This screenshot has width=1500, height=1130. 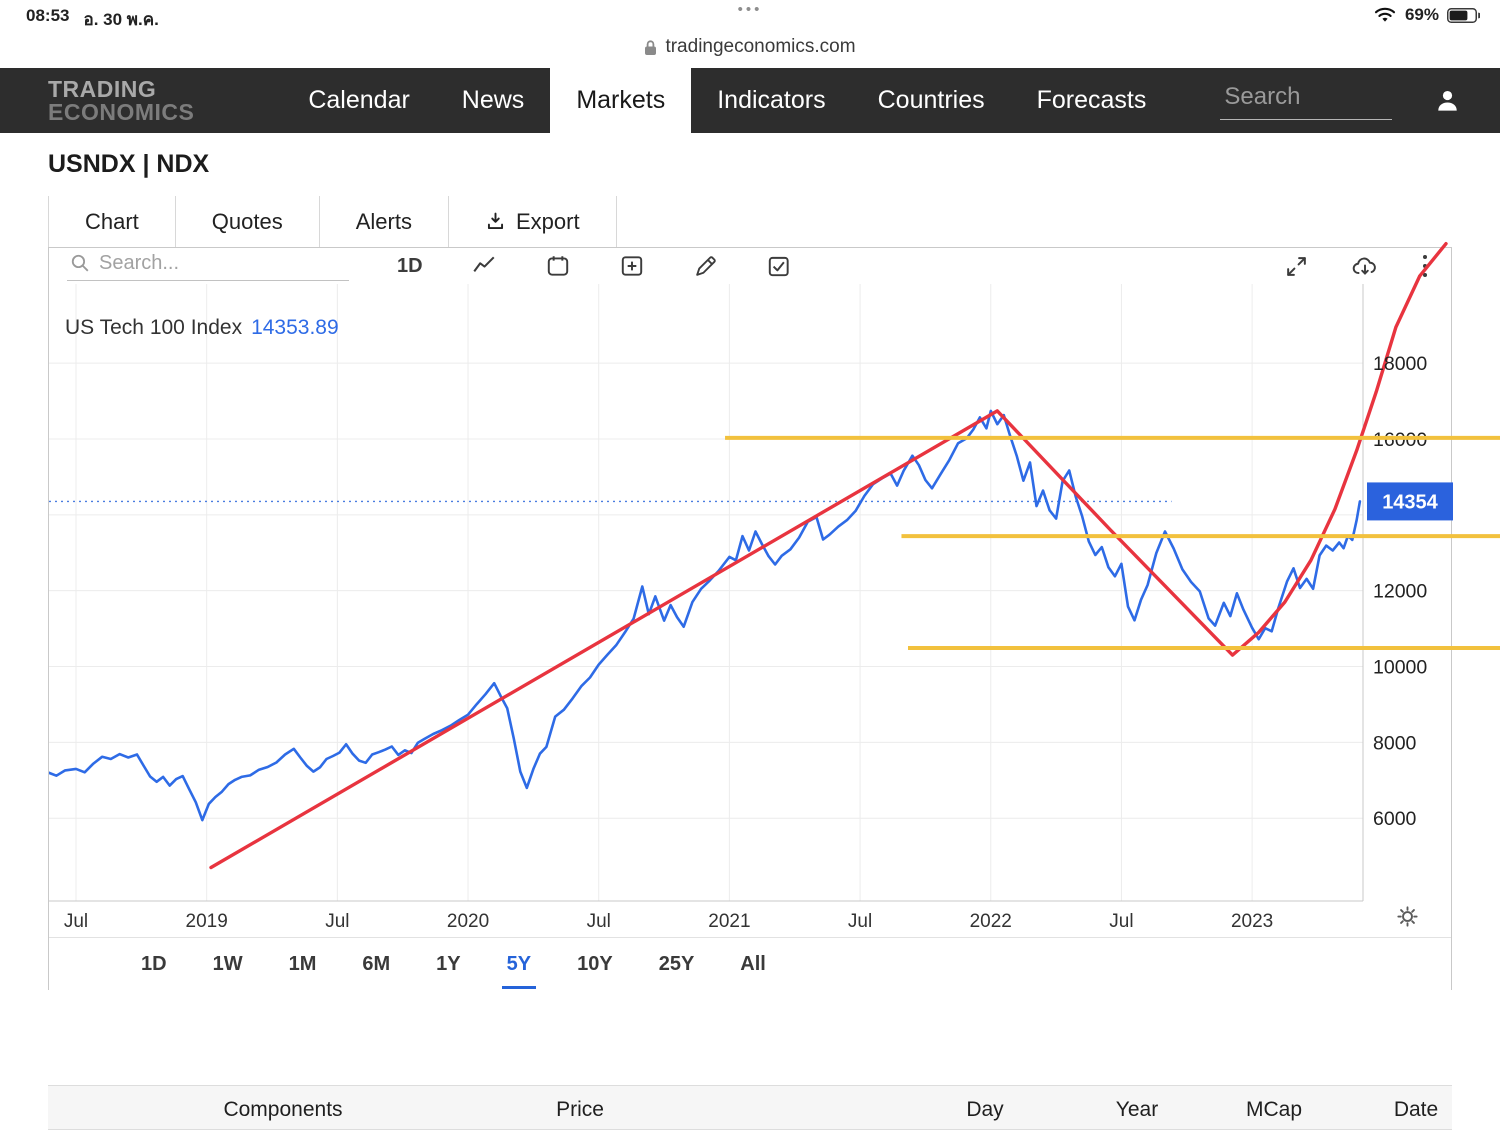 What do you see at coordinates (1400, 440) in the screenshot?
I see `y-tick-label: 16000` at bounding box center [1400, 440].